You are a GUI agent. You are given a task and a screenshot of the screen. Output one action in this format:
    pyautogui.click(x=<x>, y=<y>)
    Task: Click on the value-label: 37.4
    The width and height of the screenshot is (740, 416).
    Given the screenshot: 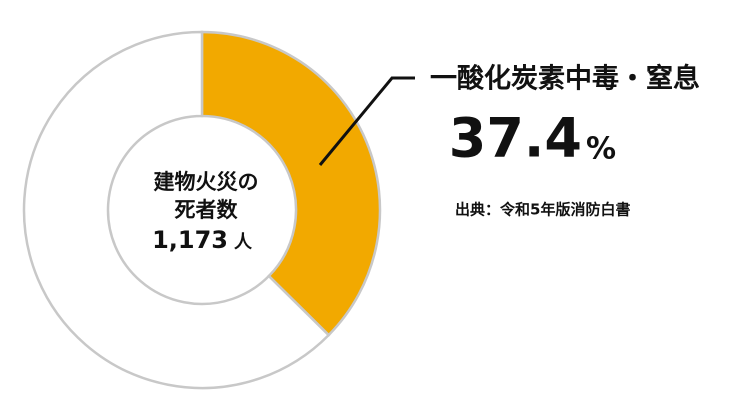 What is the action you would take?
    pyautogui.click(x=515, y=138)
    